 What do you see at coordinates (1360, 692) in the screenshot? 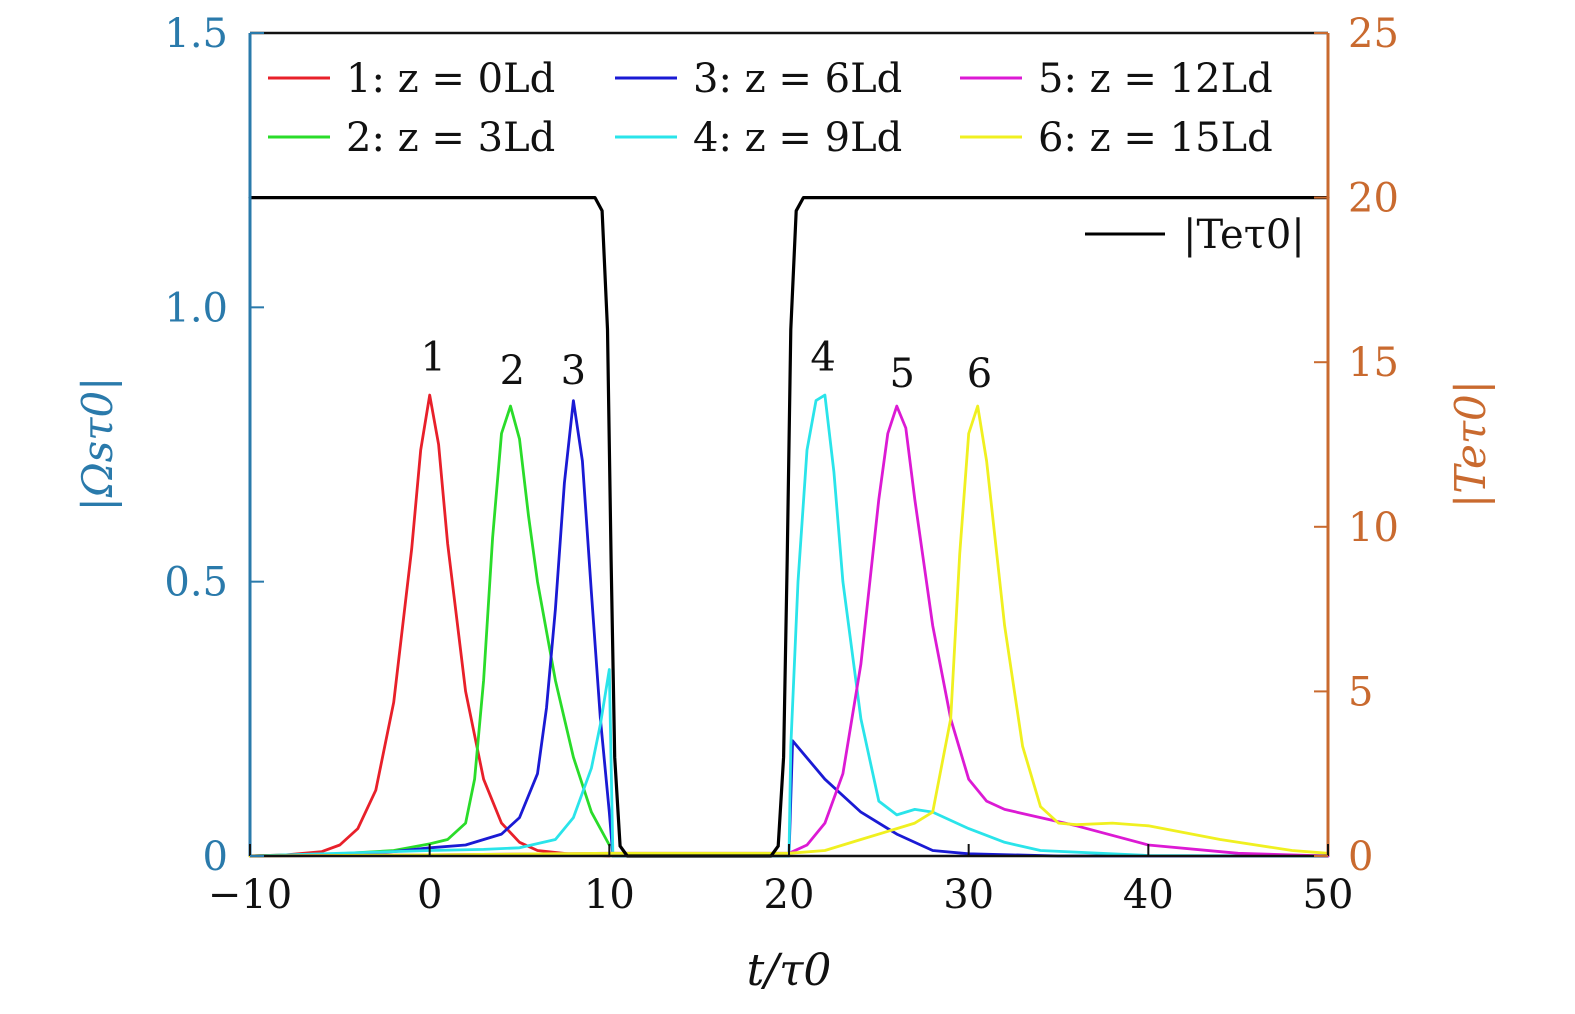
I see `right-y-tick-label: 5` at bounding box center [1360, 692].